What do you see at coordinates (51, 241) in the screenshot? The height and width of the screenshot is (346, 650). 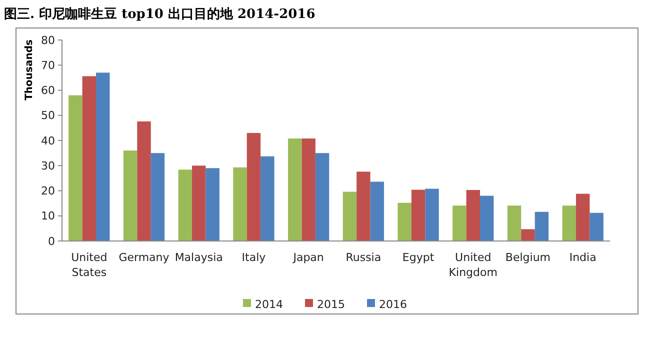 I see `y-tick-label: 0` at bounding box center [51, 241].